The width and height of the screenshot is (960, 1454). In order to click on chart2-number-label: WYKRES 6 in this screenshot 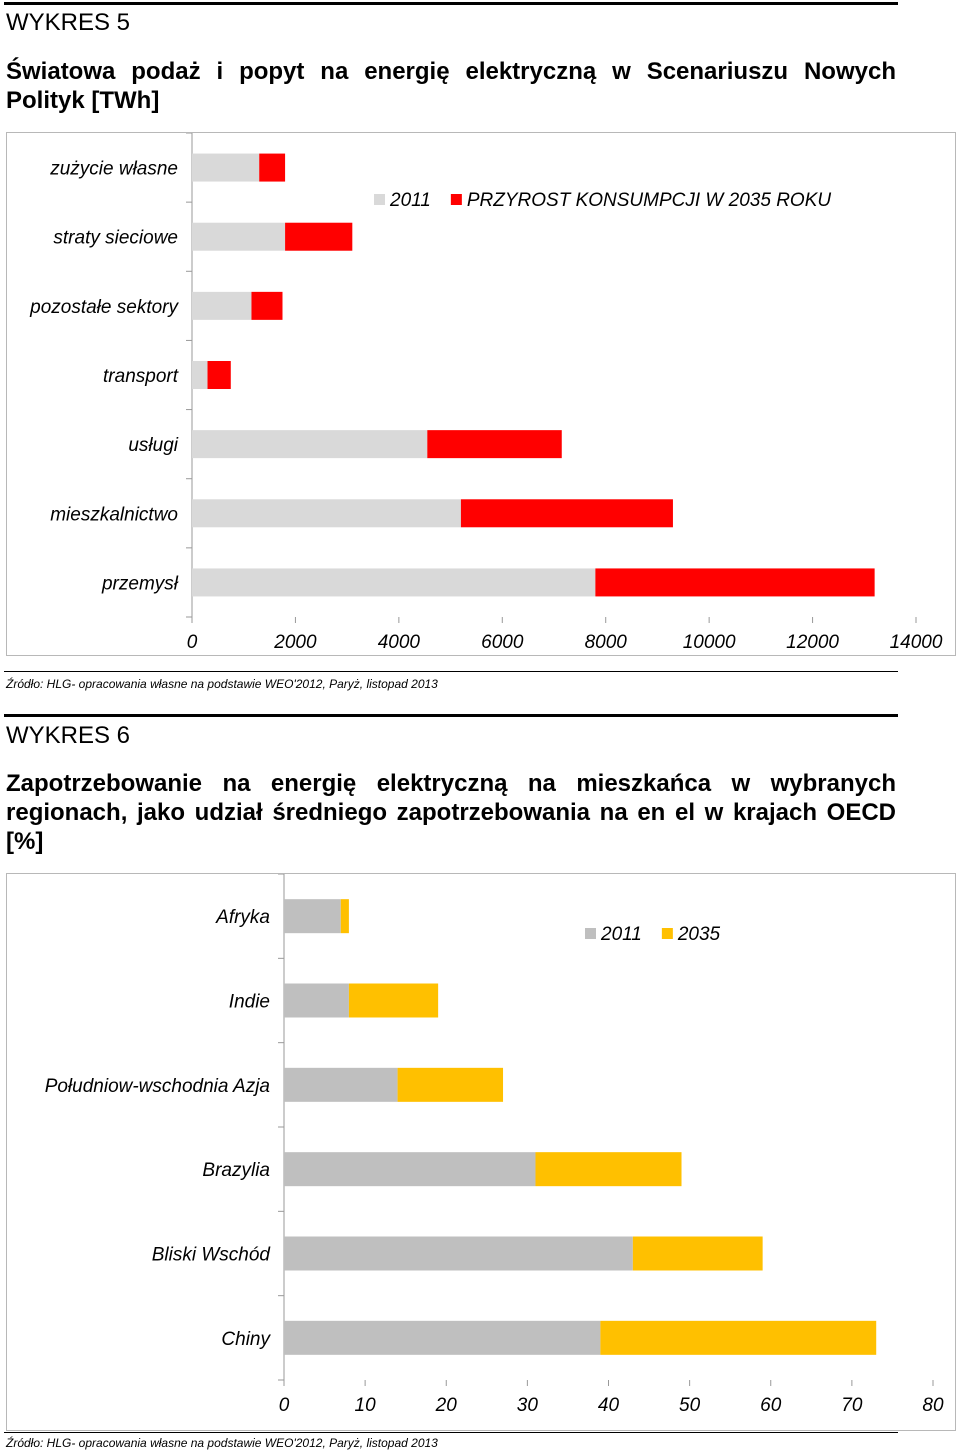, I will do `click(68, 735)`.